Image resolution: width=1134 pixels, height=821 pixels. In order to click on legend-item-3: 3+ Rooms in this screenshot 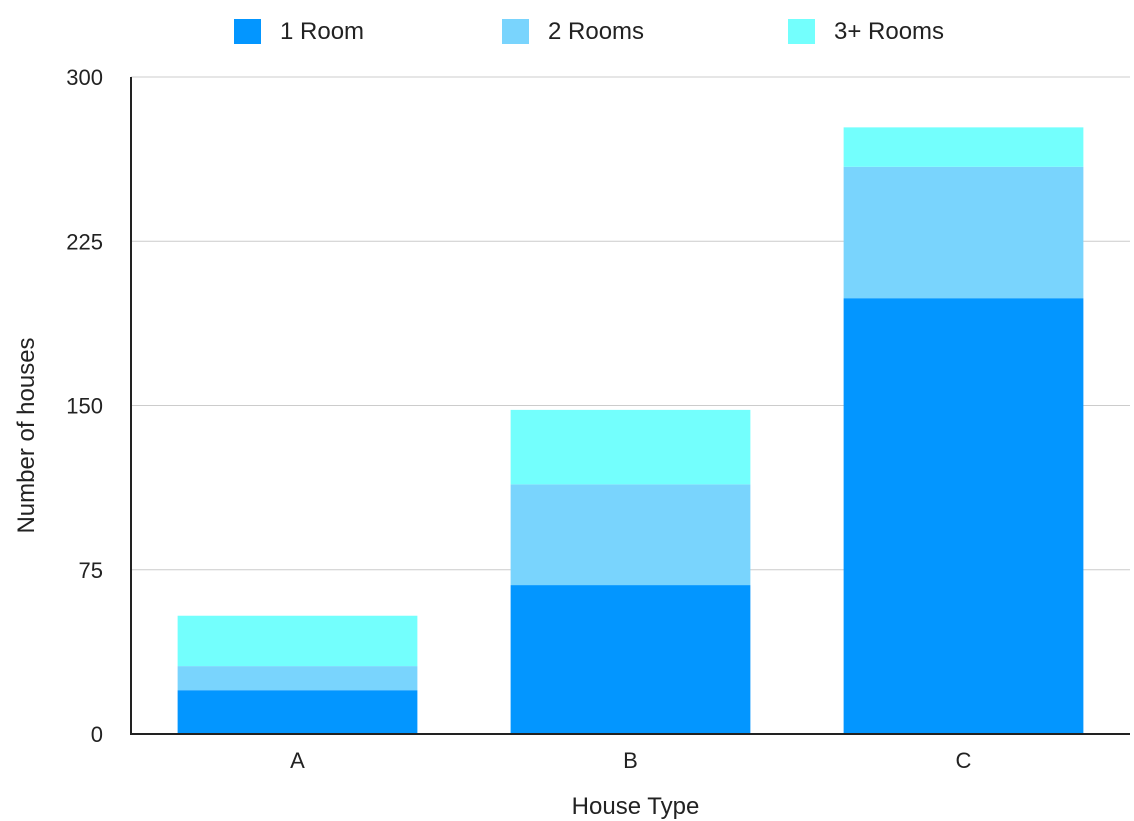, I will do `click(866, 31)`.